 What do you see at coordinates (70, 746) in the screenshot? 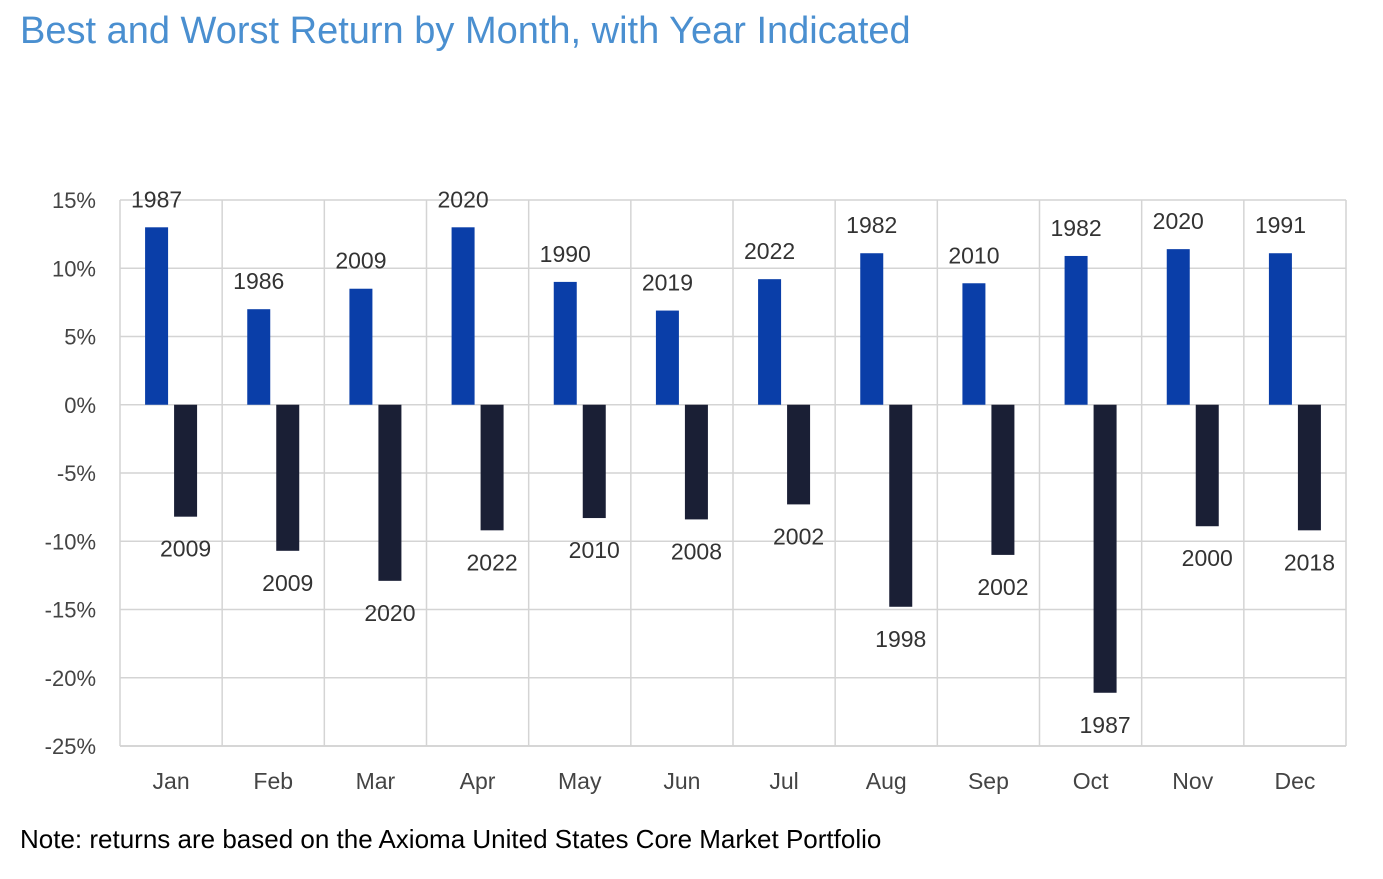
I see `y-tick-label: -25%` at bounding box center [70, 746].